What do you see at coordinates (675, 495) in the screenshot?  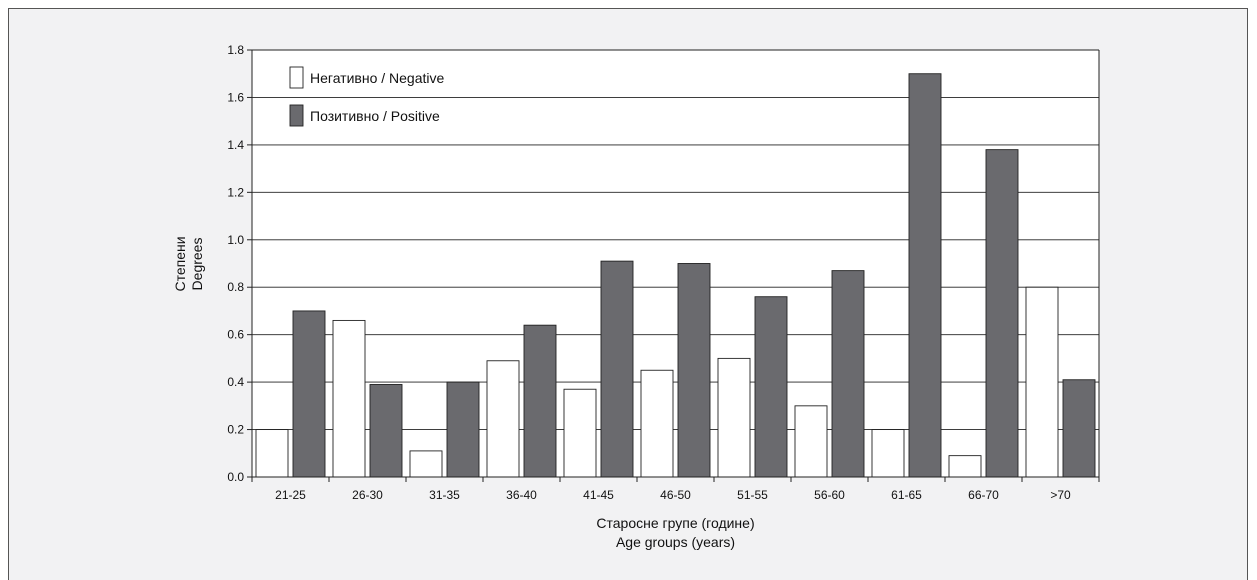 I see `x-tick-label: 46-50` at bounding box center [675, 495].